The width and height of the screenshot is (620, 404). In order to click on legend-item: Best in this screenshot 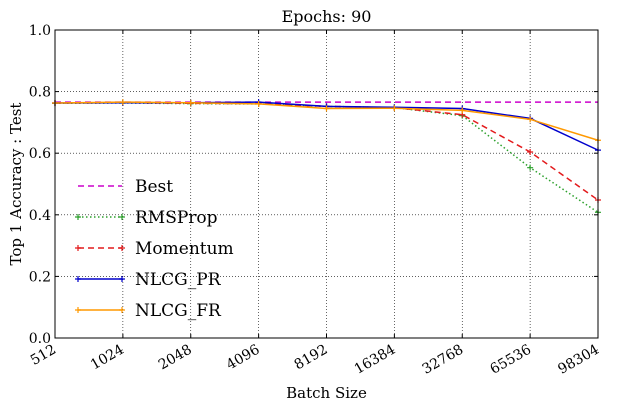, I will do `click(125, 187)`.